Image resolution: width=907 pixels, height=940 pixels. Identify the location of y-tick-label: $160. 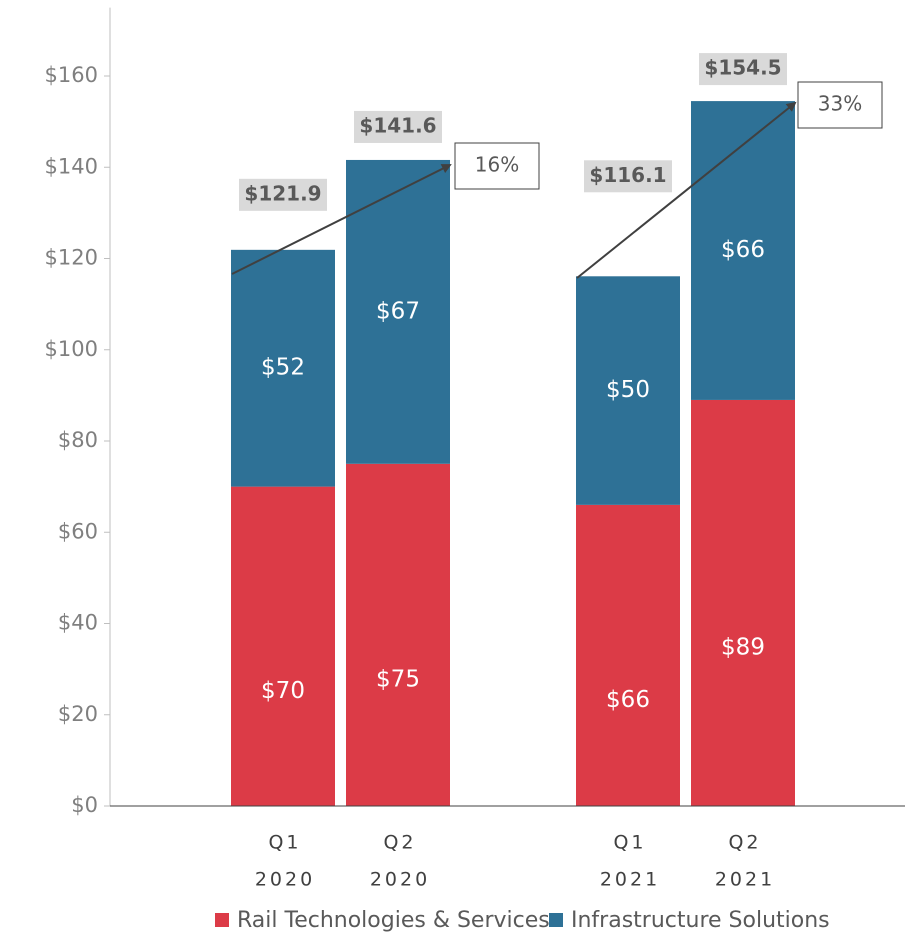
(71, 75).